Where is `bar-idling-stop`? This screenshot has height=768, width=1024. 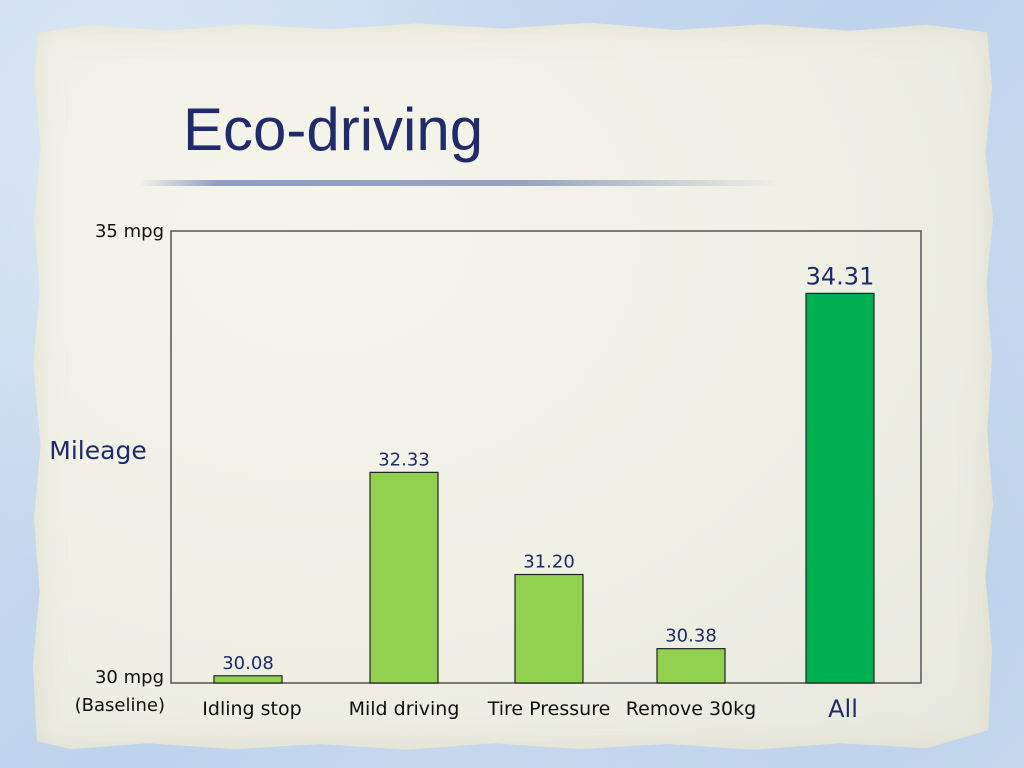
bar-idling-stop is located at coordinates (248, 679).